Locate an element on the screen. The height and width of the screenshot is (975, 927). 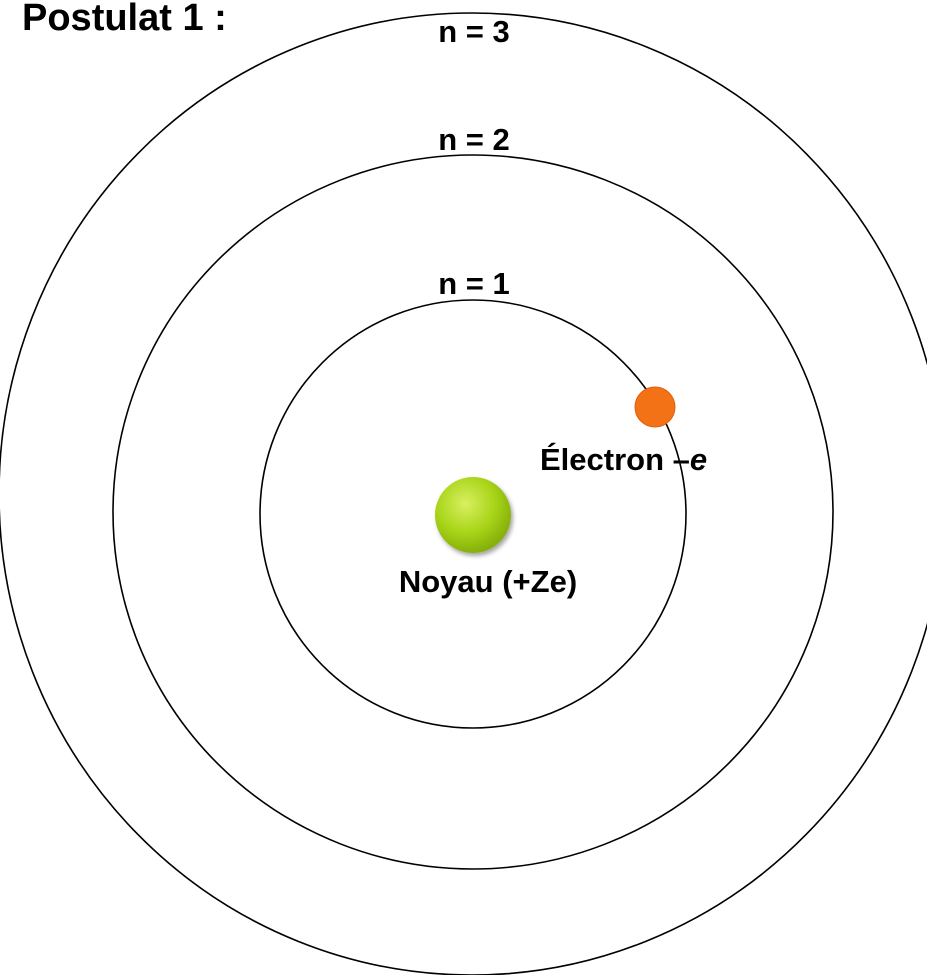
orbit-label: n = 1 is located at coordinates (474, 283).